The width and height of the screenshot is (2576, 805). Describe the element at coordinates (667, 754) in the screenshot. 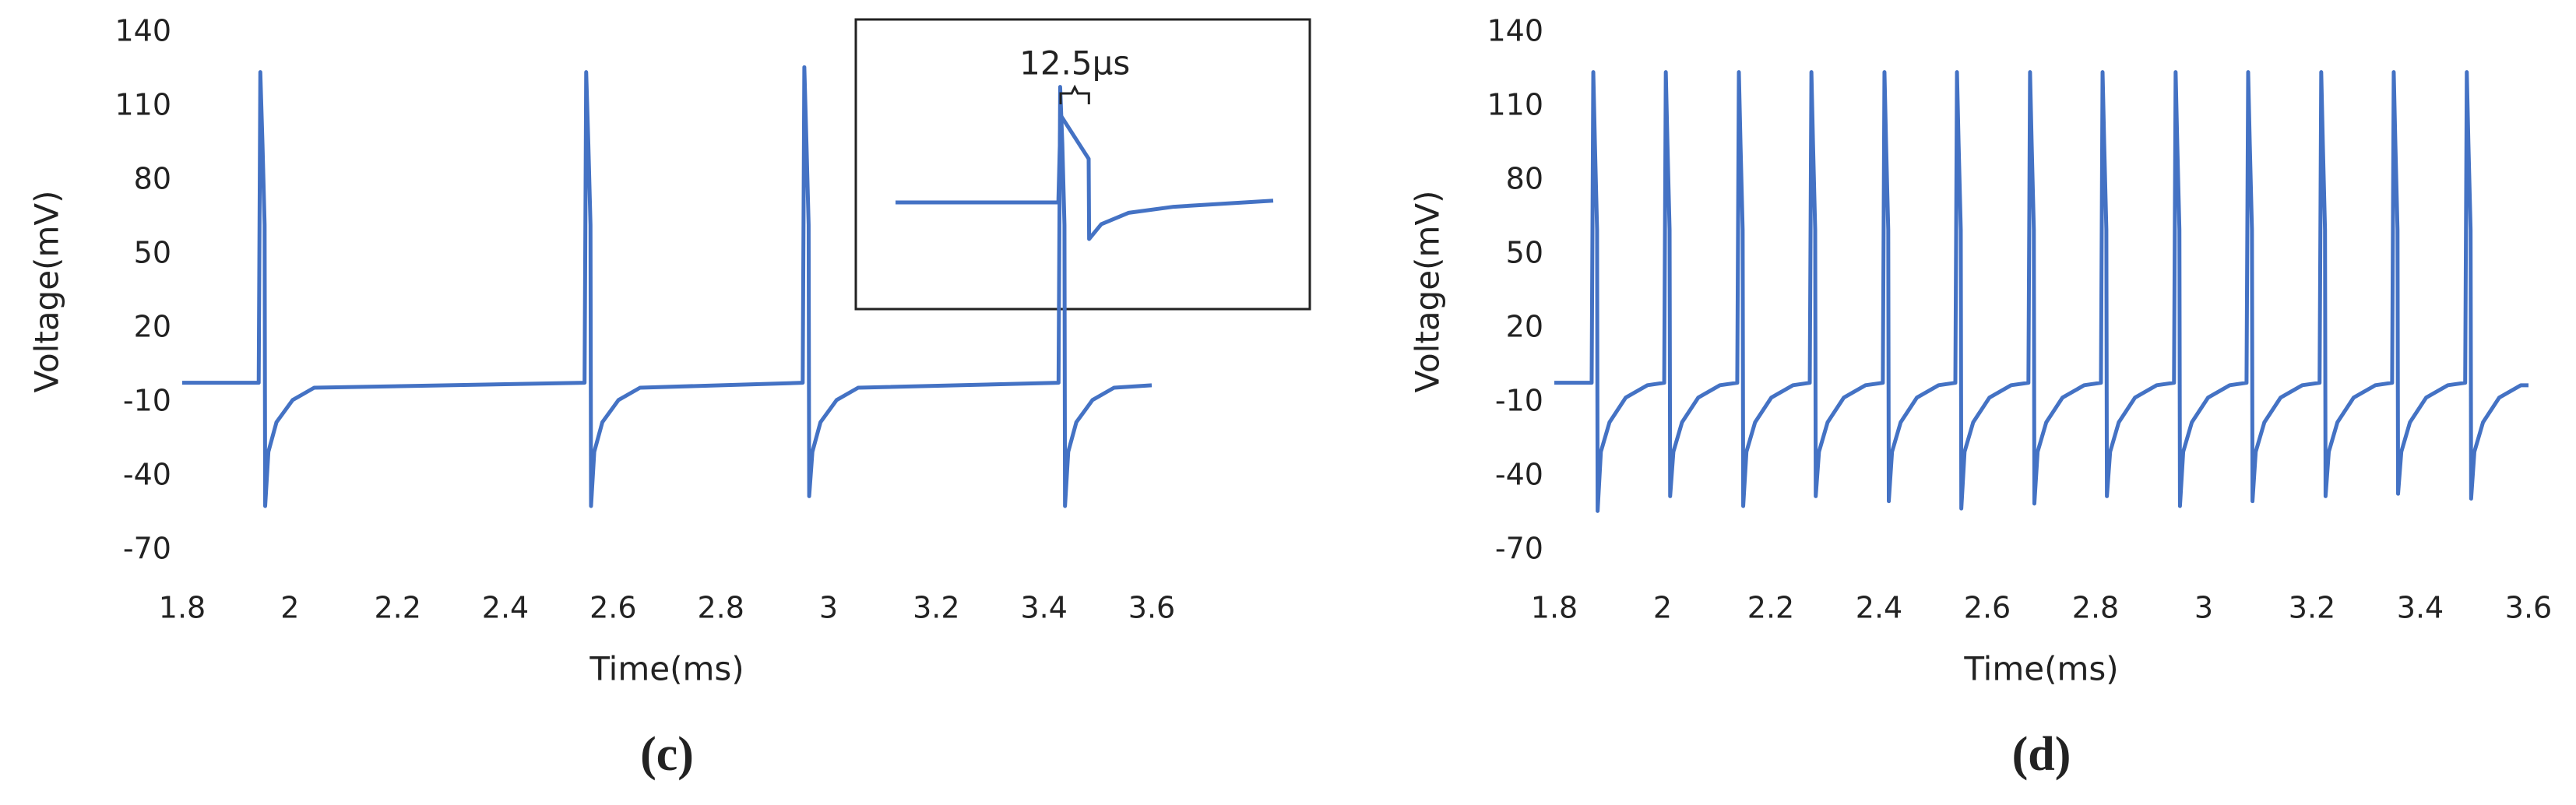

I see `caption: (c)` at that location.